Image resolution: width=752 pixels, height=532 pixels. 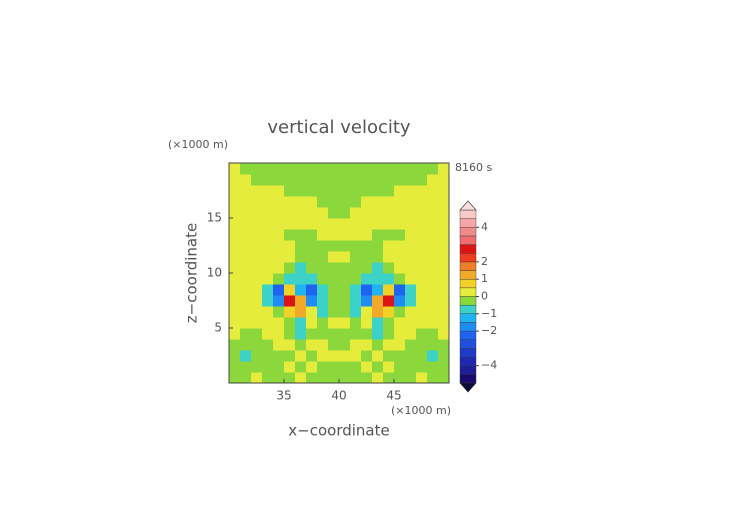 I want to click on y-tick-label: 10, so click(x=214, y=273).